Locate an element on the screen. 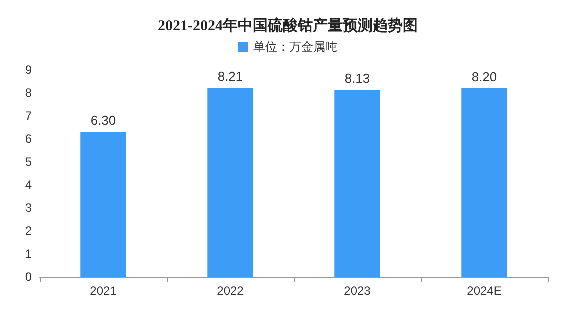 The height and width of the screenshot is (327, 576). chart-title: 2021-2024年中国硫酸钴产量预测趋势图 is located at coordinates (288, 25).